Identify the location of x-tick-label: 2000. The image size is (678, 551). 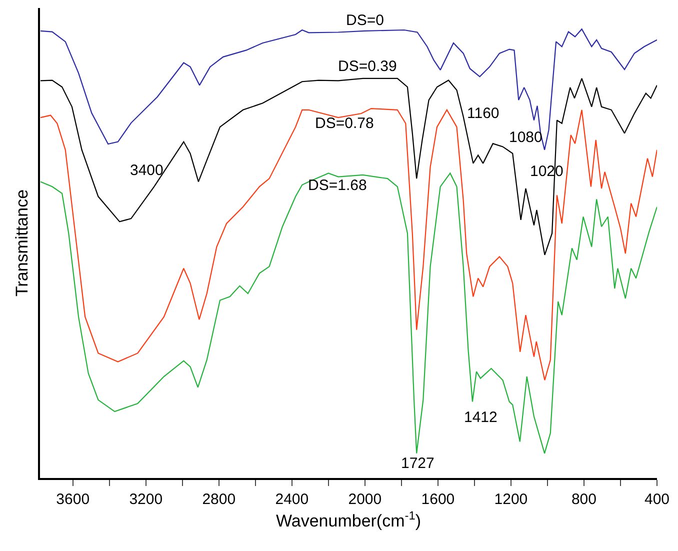
(365, 499).